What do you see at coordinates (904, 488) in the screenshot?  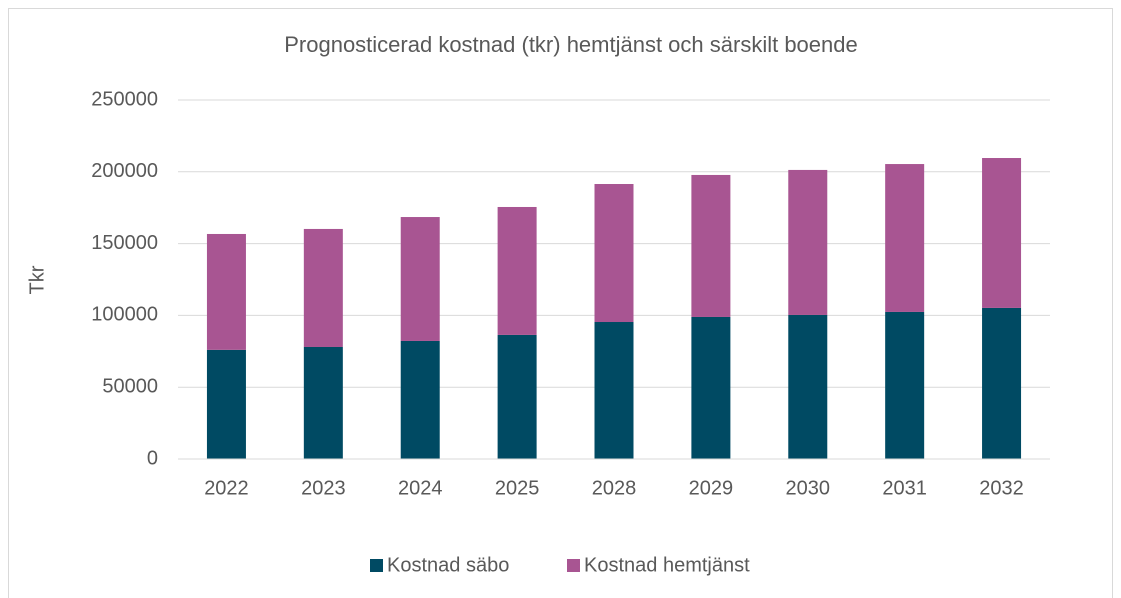 I see `x-tick-label: 2031` at bounding box center [904, 488].